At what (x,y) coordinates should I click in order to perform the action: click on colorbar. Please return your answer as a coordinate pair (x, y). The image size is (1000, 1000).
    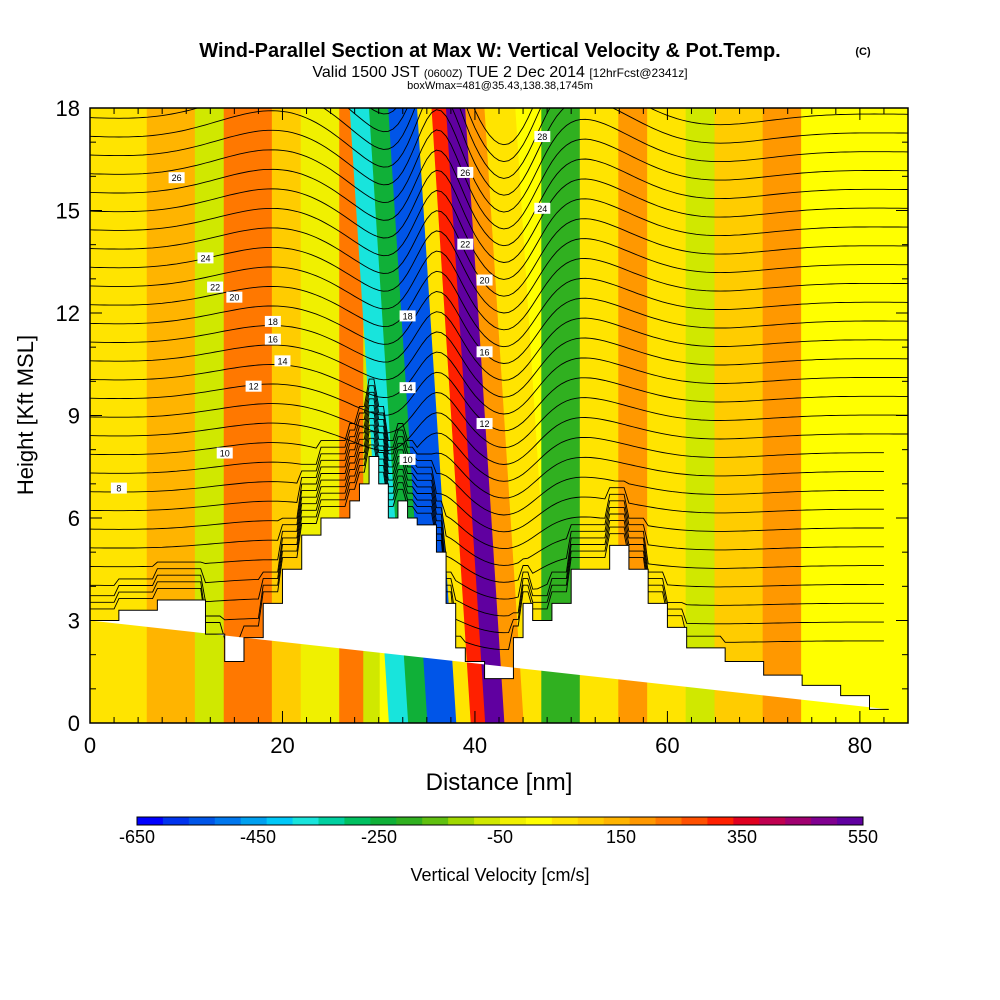
    Looking at the image, I should click on (500, 821).